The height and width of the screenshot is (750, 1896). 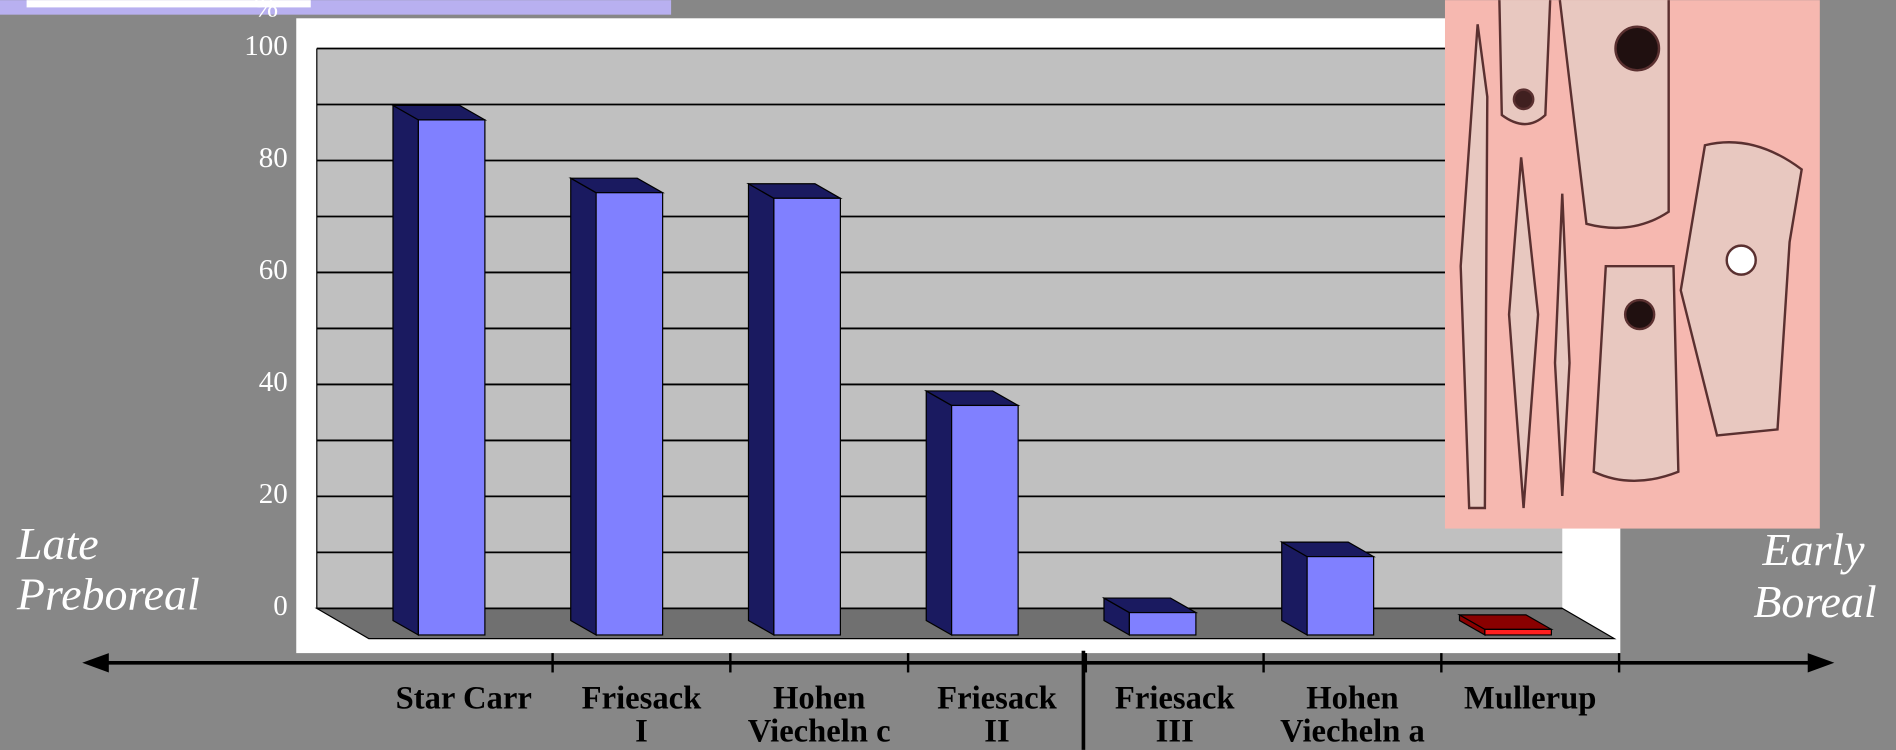 I want to click on artifact-drawings, so click(x=1631, y=255).